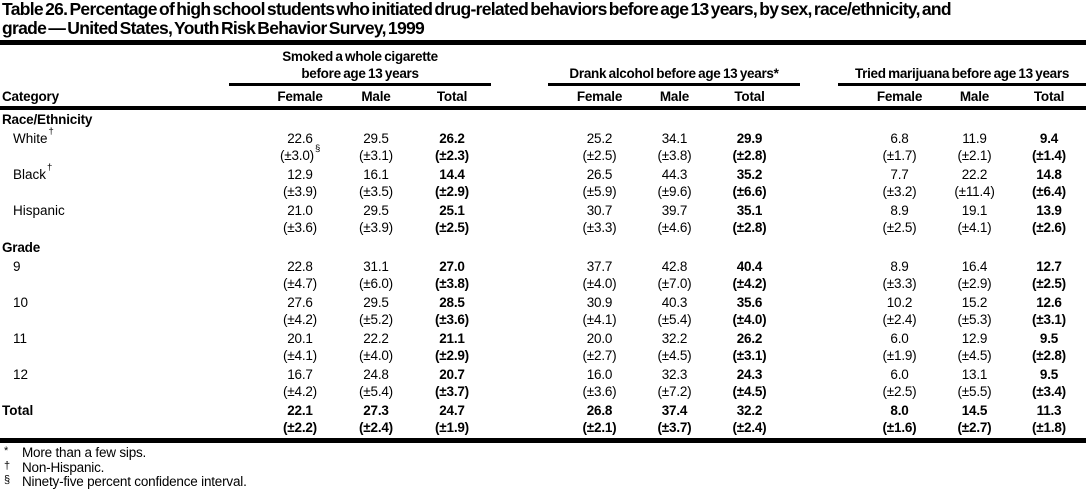  What do you see at coordinates (1049, 302) in the screenshot?
I see `cell-value: 12.6` at bounding box center [1049, 302].